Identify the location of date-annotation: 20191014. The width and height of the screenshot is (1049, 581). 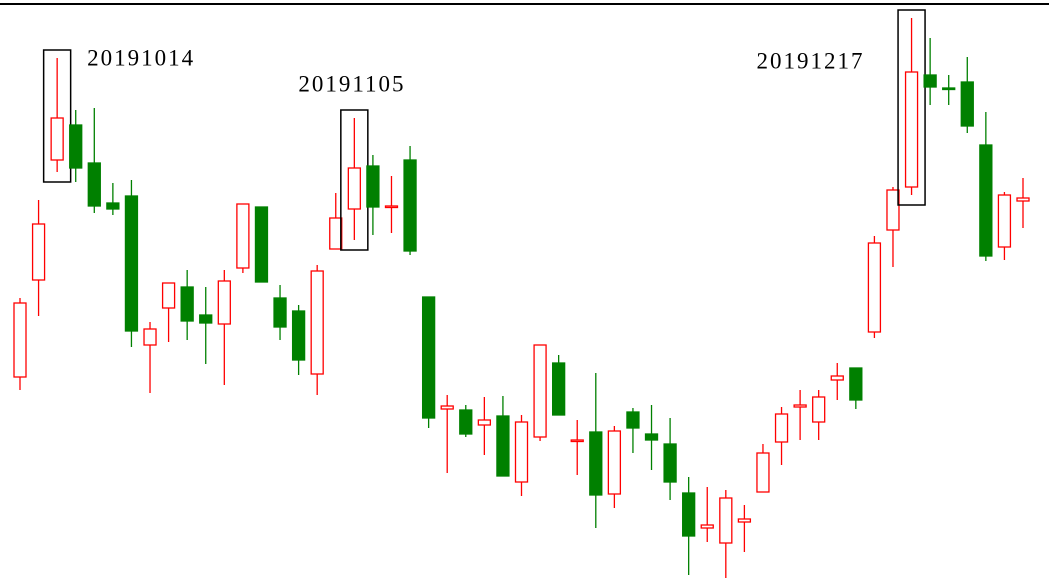
(141, 57).